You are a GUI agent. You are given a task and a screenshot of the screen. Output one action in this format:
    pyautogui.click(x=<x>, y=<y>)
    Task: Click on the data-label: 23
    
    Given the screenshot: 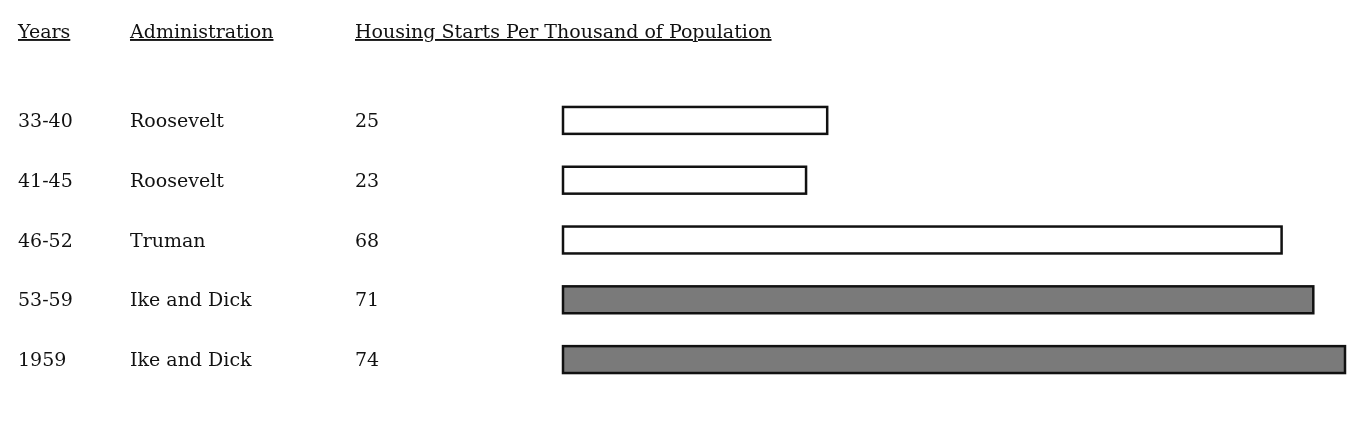 What is the action you would take?
    pyautogui.click(x=367, y=179)
    